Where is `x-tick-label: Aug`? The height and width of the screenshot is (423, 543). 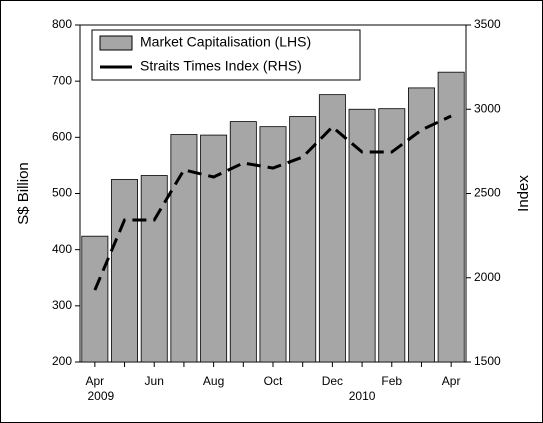
x-tick-label: Aug is located at coordinates (213, 381).